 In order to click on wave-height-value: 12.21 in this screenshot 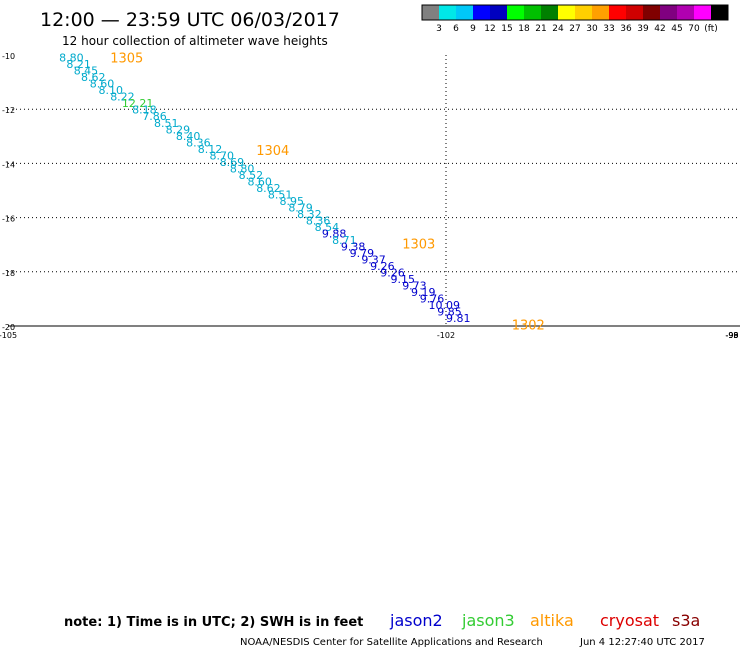, I will do `click(138, 103)`.